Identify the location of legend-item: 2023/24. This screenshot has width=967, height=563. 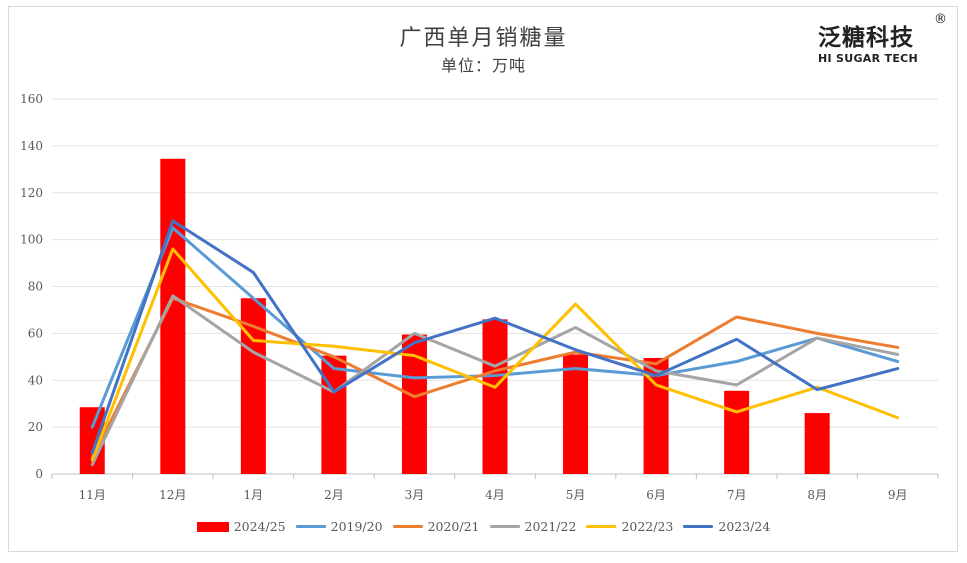
(726, 526).